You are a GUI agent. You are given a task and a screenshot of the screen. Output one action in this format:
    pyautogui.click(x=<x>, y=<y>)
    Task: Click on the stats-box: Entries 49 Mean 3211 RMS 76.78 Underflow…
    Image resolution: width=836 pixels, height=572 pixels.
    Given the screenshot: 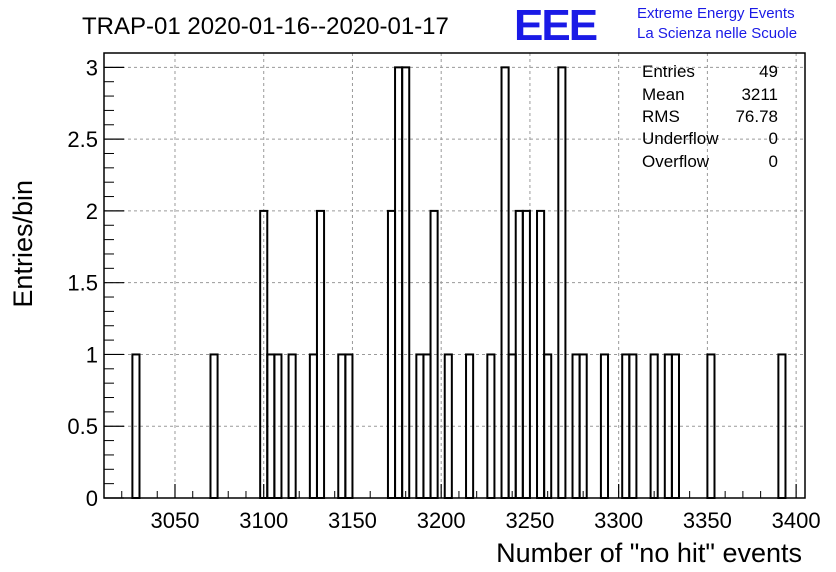 What is the action you would take?
    pyautogui.click(x=710, y=116)
    